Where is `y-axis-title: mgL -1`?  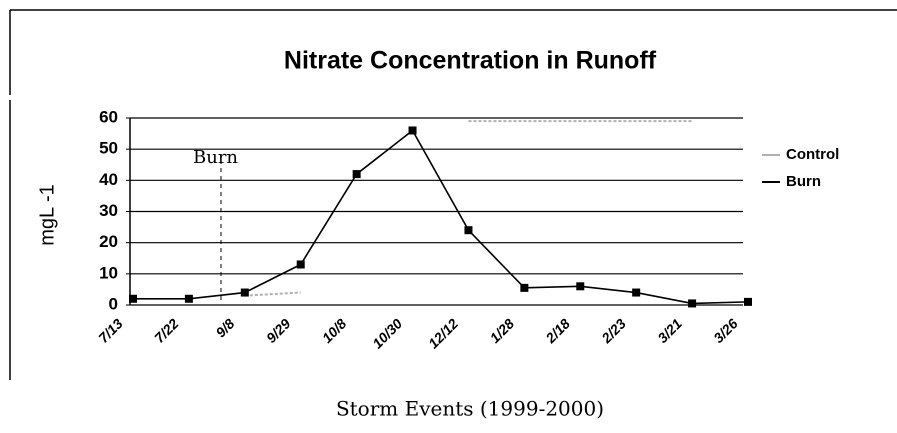
y-axis-title: mgL -1 is located at coordinates (47, 215).